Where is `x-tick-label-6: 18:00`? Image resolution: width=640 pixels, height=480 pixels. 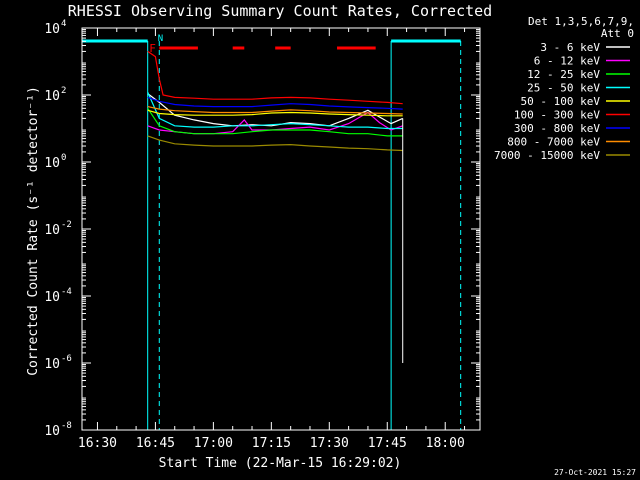
x-tick-label-6: 18:00 is located at coordinates (445, 443).